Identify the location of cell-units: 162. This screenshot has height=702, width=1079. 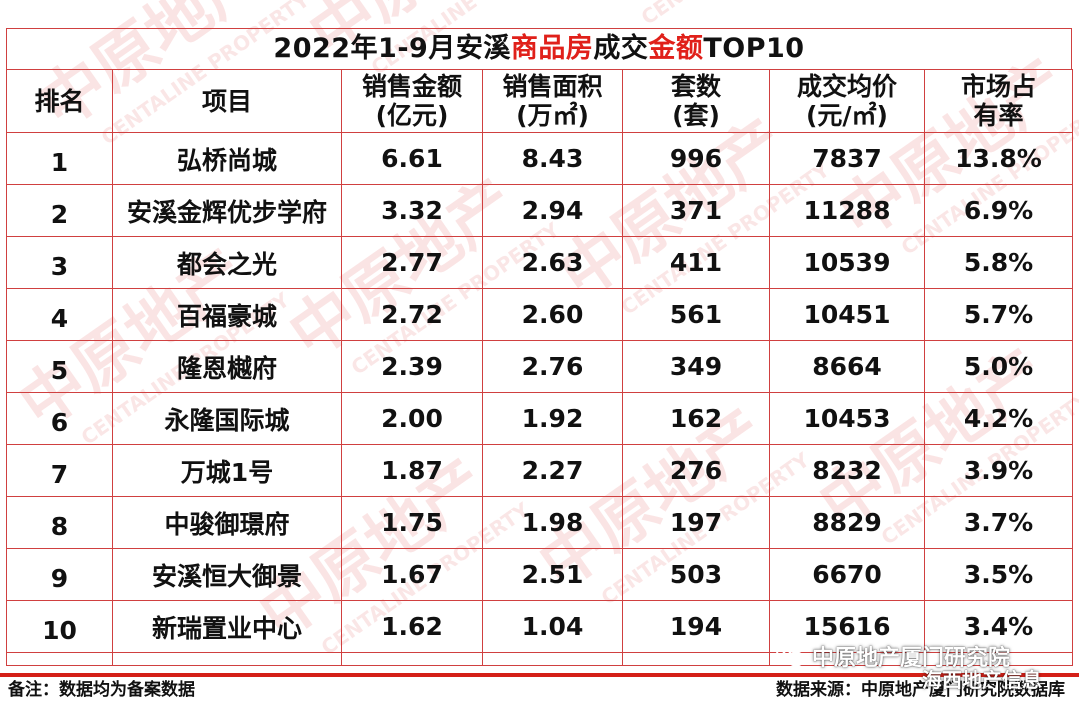
(696, 418).